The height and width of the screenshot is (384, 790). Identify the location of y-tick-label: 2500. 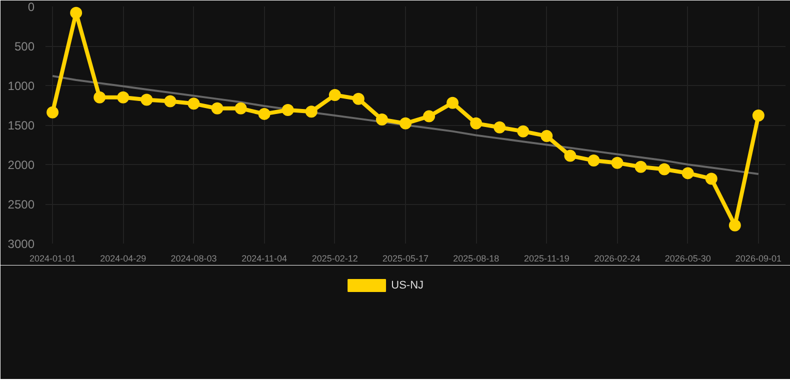
(21, 205).